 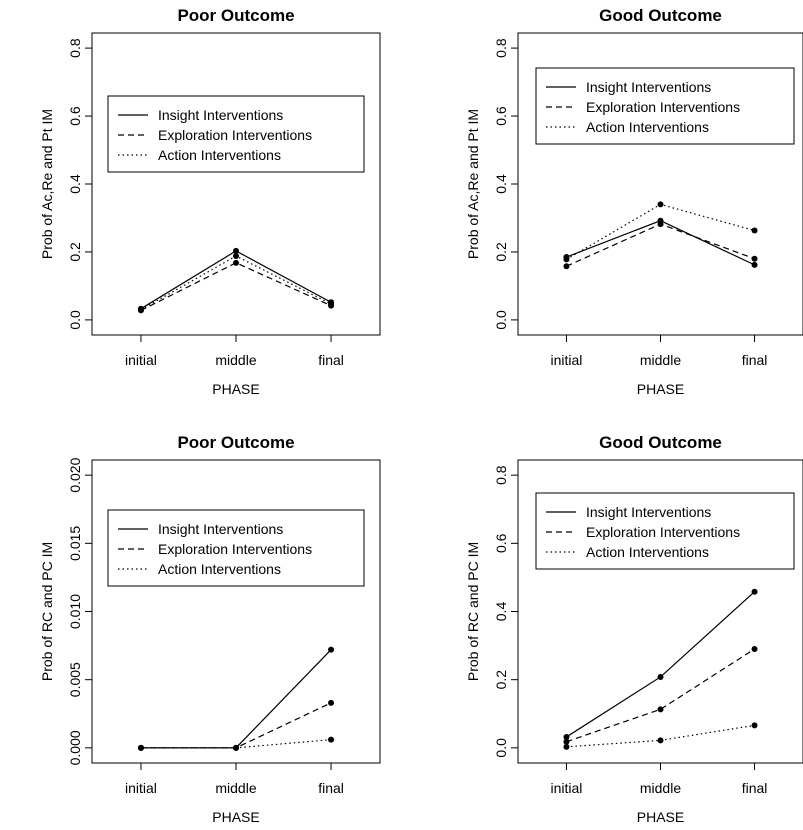 What do you see at coordinates (75, 611) in the screenshot?
I see `y-tick-label: 0.010` at bounding box center [75, 611].